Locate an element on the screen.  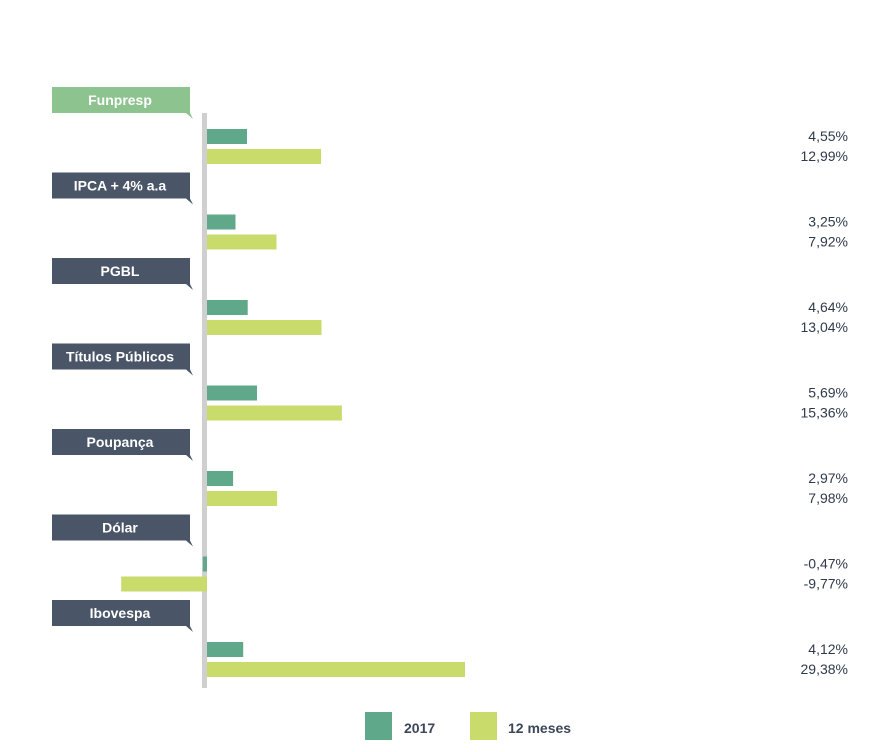
value-label: 2,97% is located at coordinates (828, 478).